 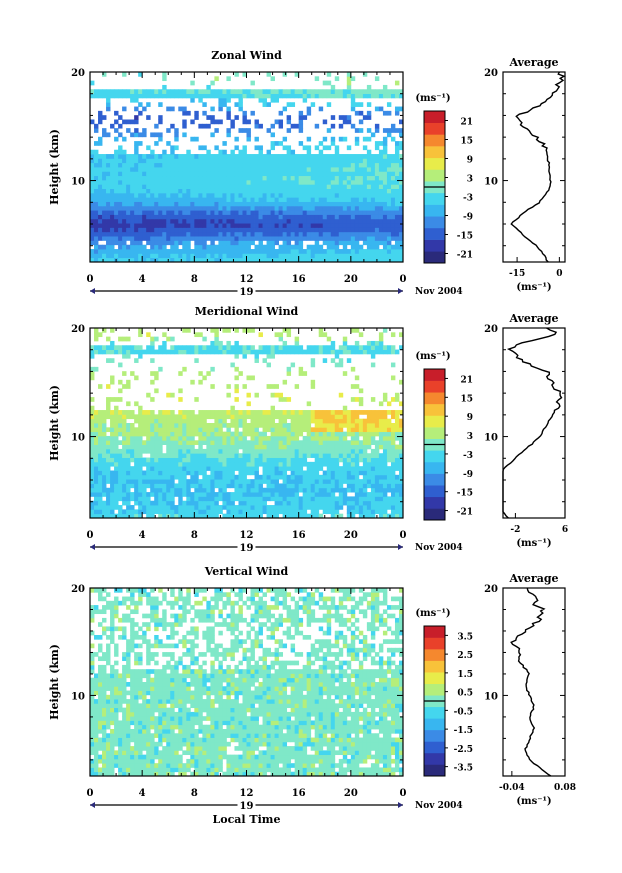 What do you see at coordinates (470, 418) in the screenshot?
I see `colorbar-tick-label: 9` at bounding box center [470, 418].